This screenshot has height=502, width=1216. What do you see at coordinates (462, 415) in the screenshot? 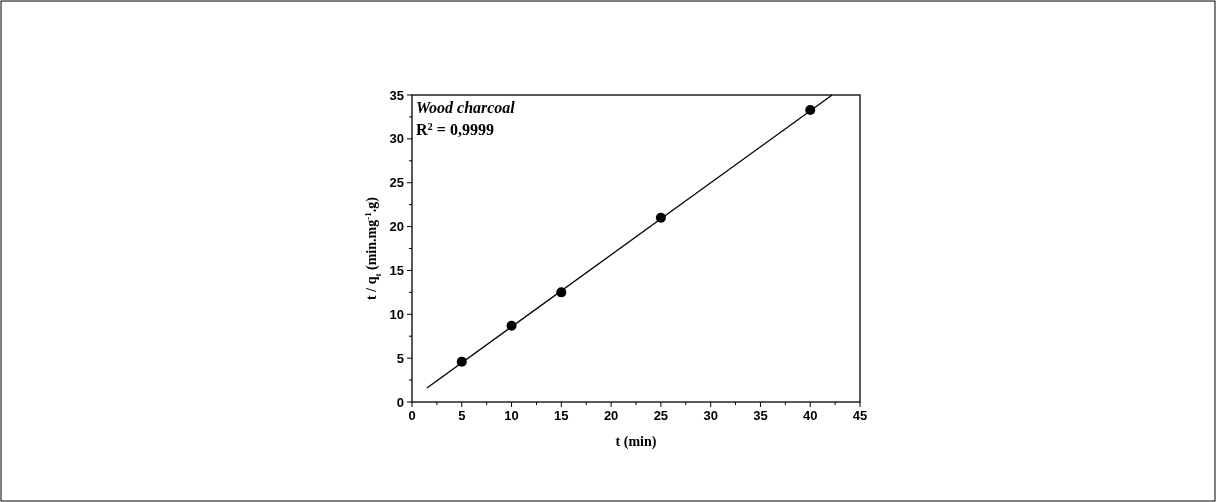
I see `x-tick-label: 5` at bounding box center [462, 415].